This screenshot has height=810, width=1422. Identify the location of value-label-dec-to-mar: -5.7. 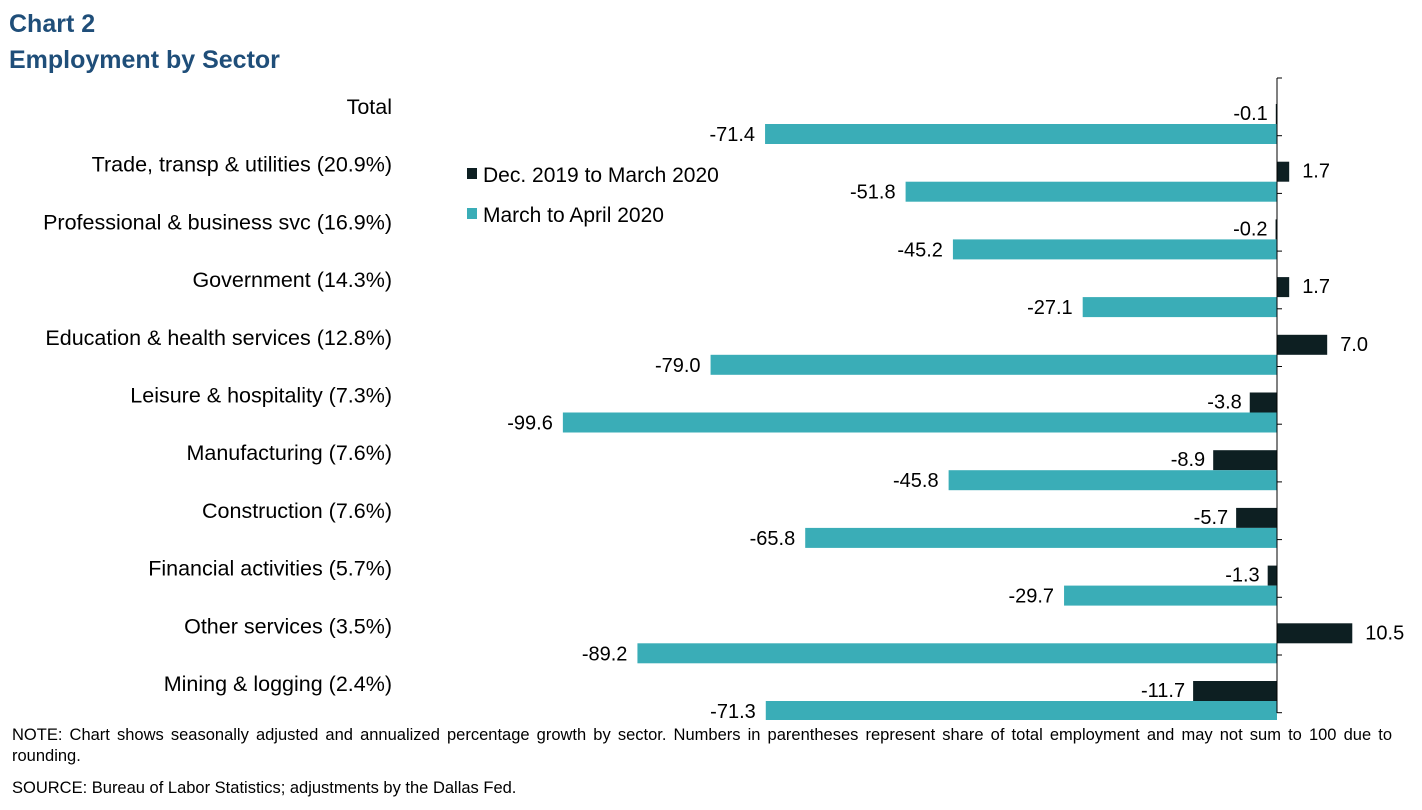
(1211, 518).